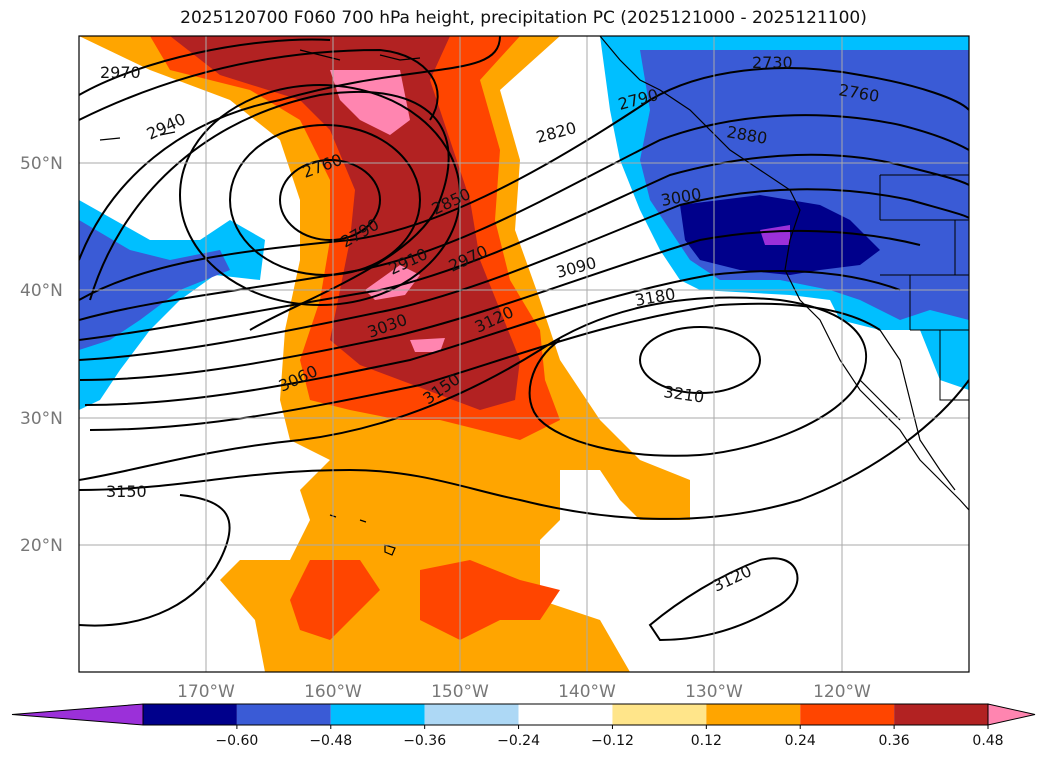 The image size is (1047, 765). What do you see at coordinates (800, 741) in the screenshot?
I see `colorbar-tick-label: 0.24` at bounding box center [800, 741].